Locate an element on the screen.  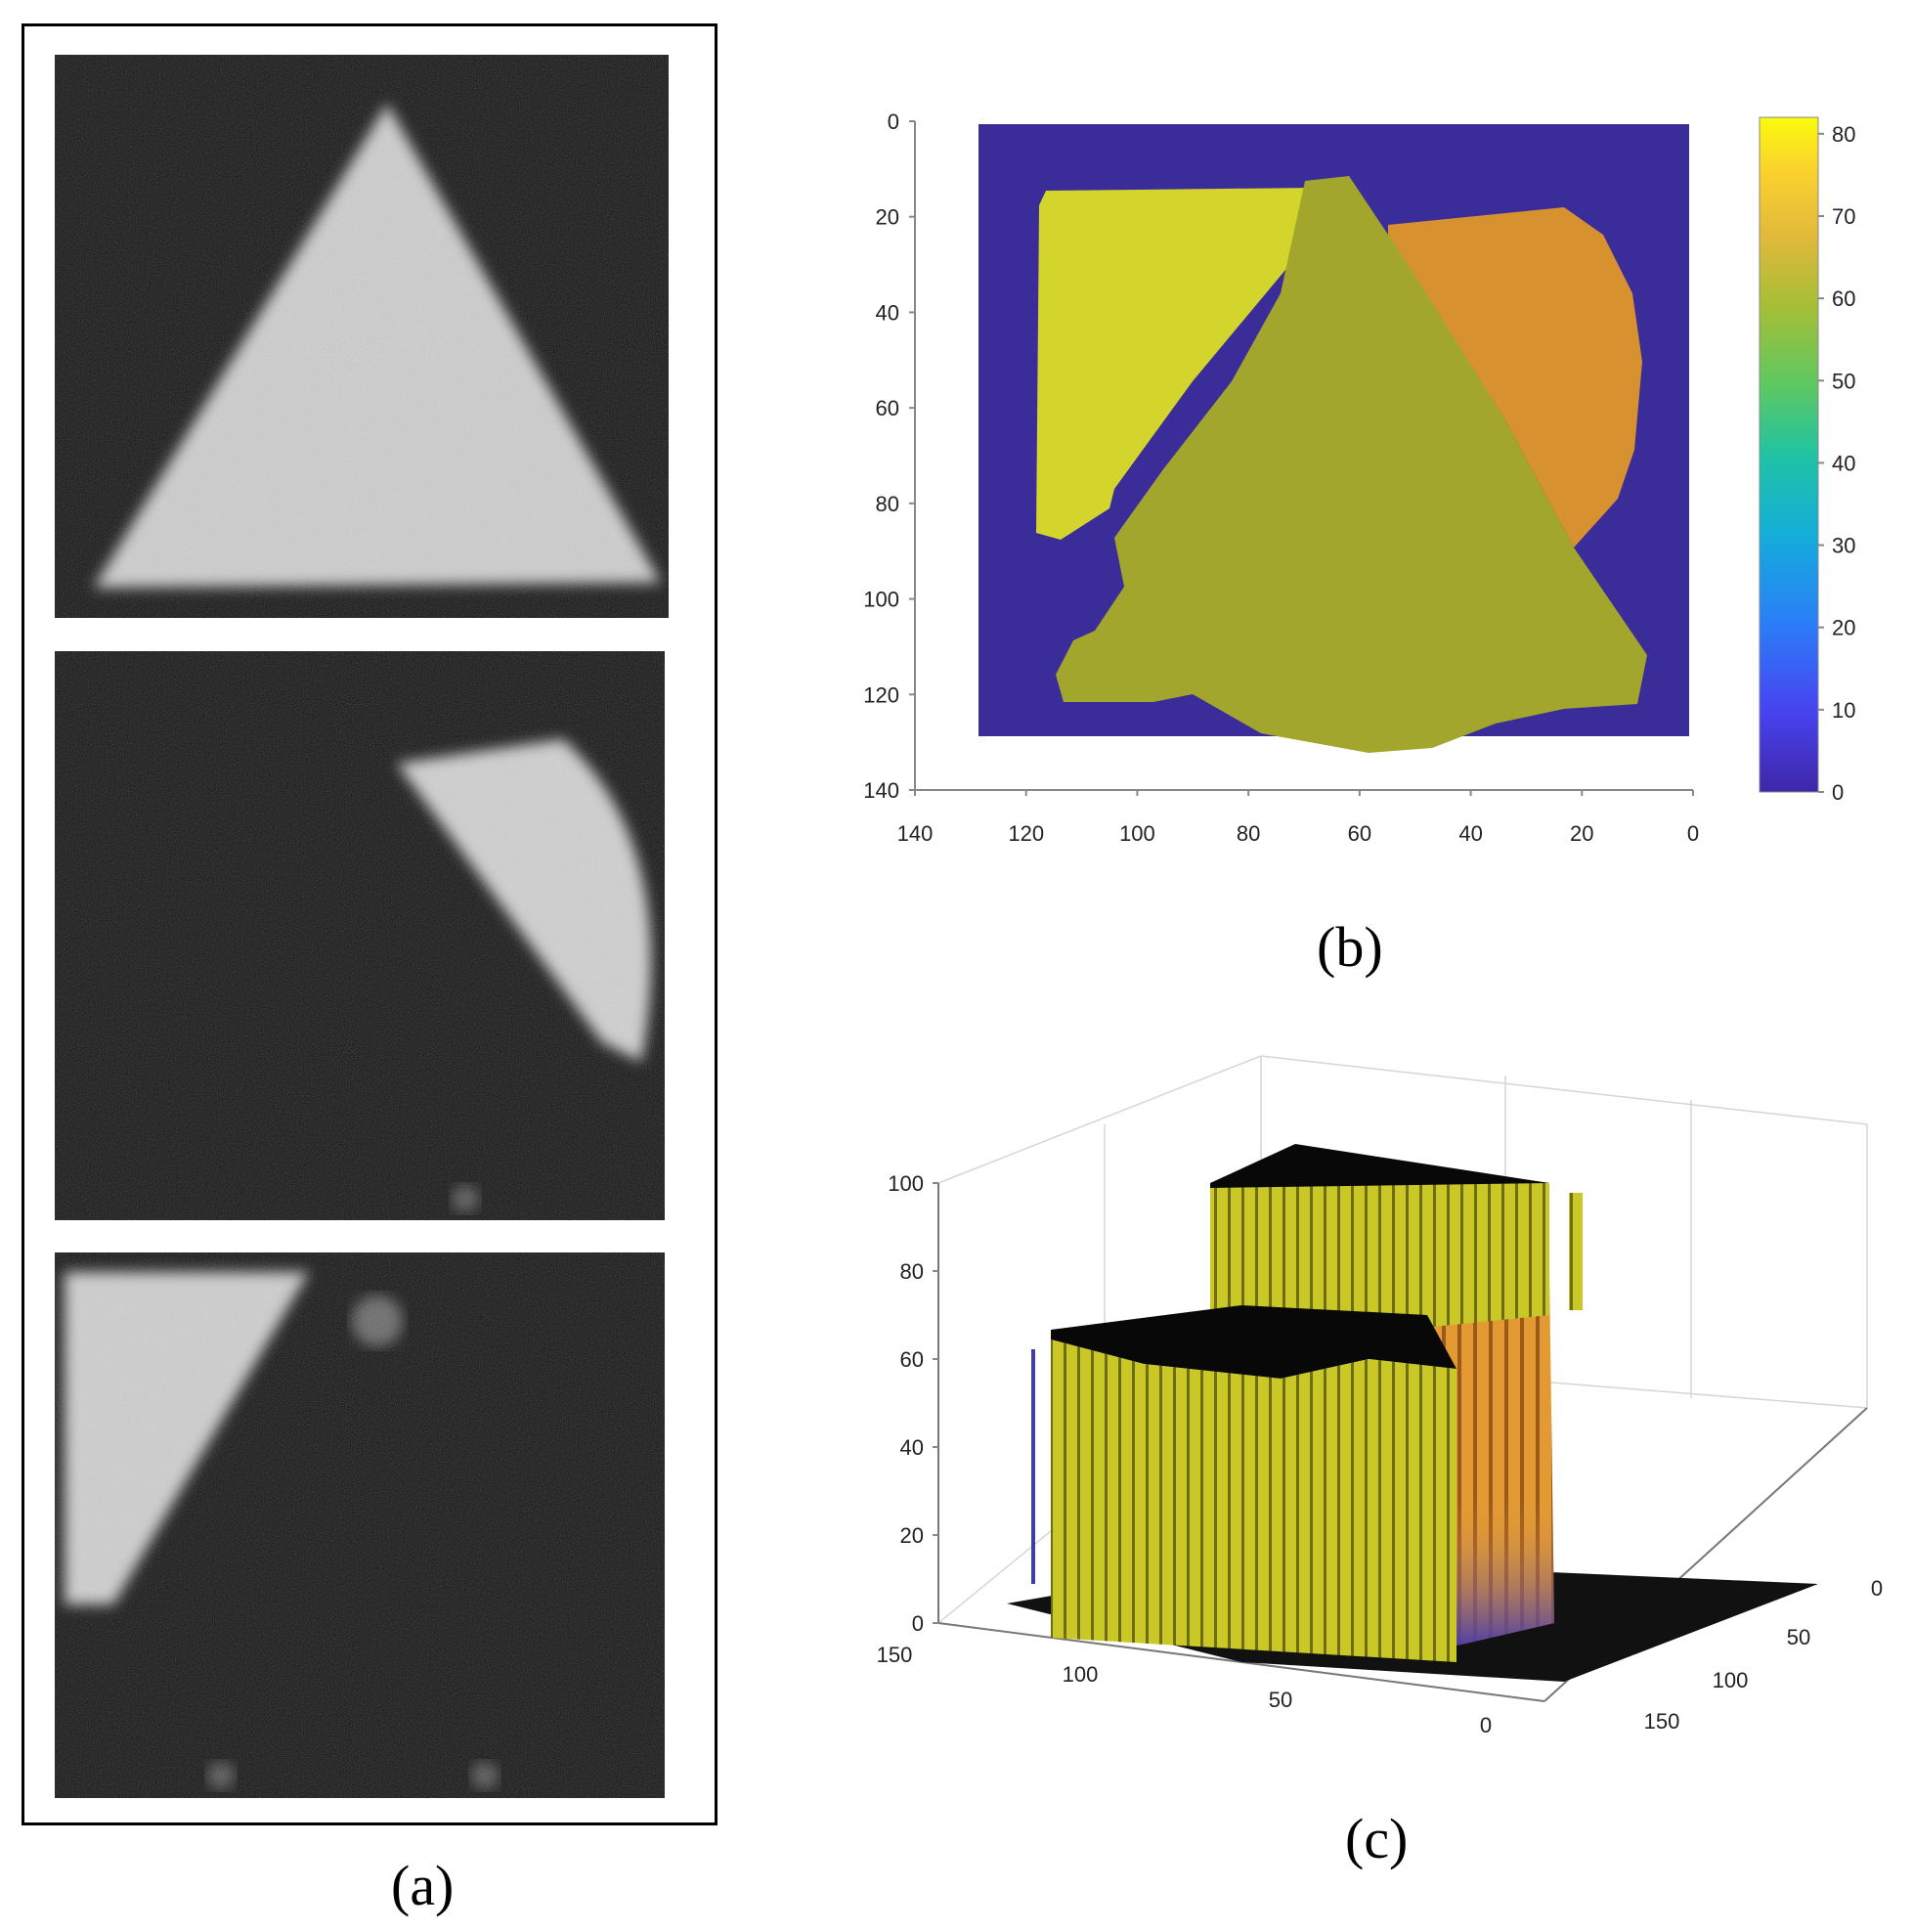
surface-spike is located at coordinates (1576, 1251).